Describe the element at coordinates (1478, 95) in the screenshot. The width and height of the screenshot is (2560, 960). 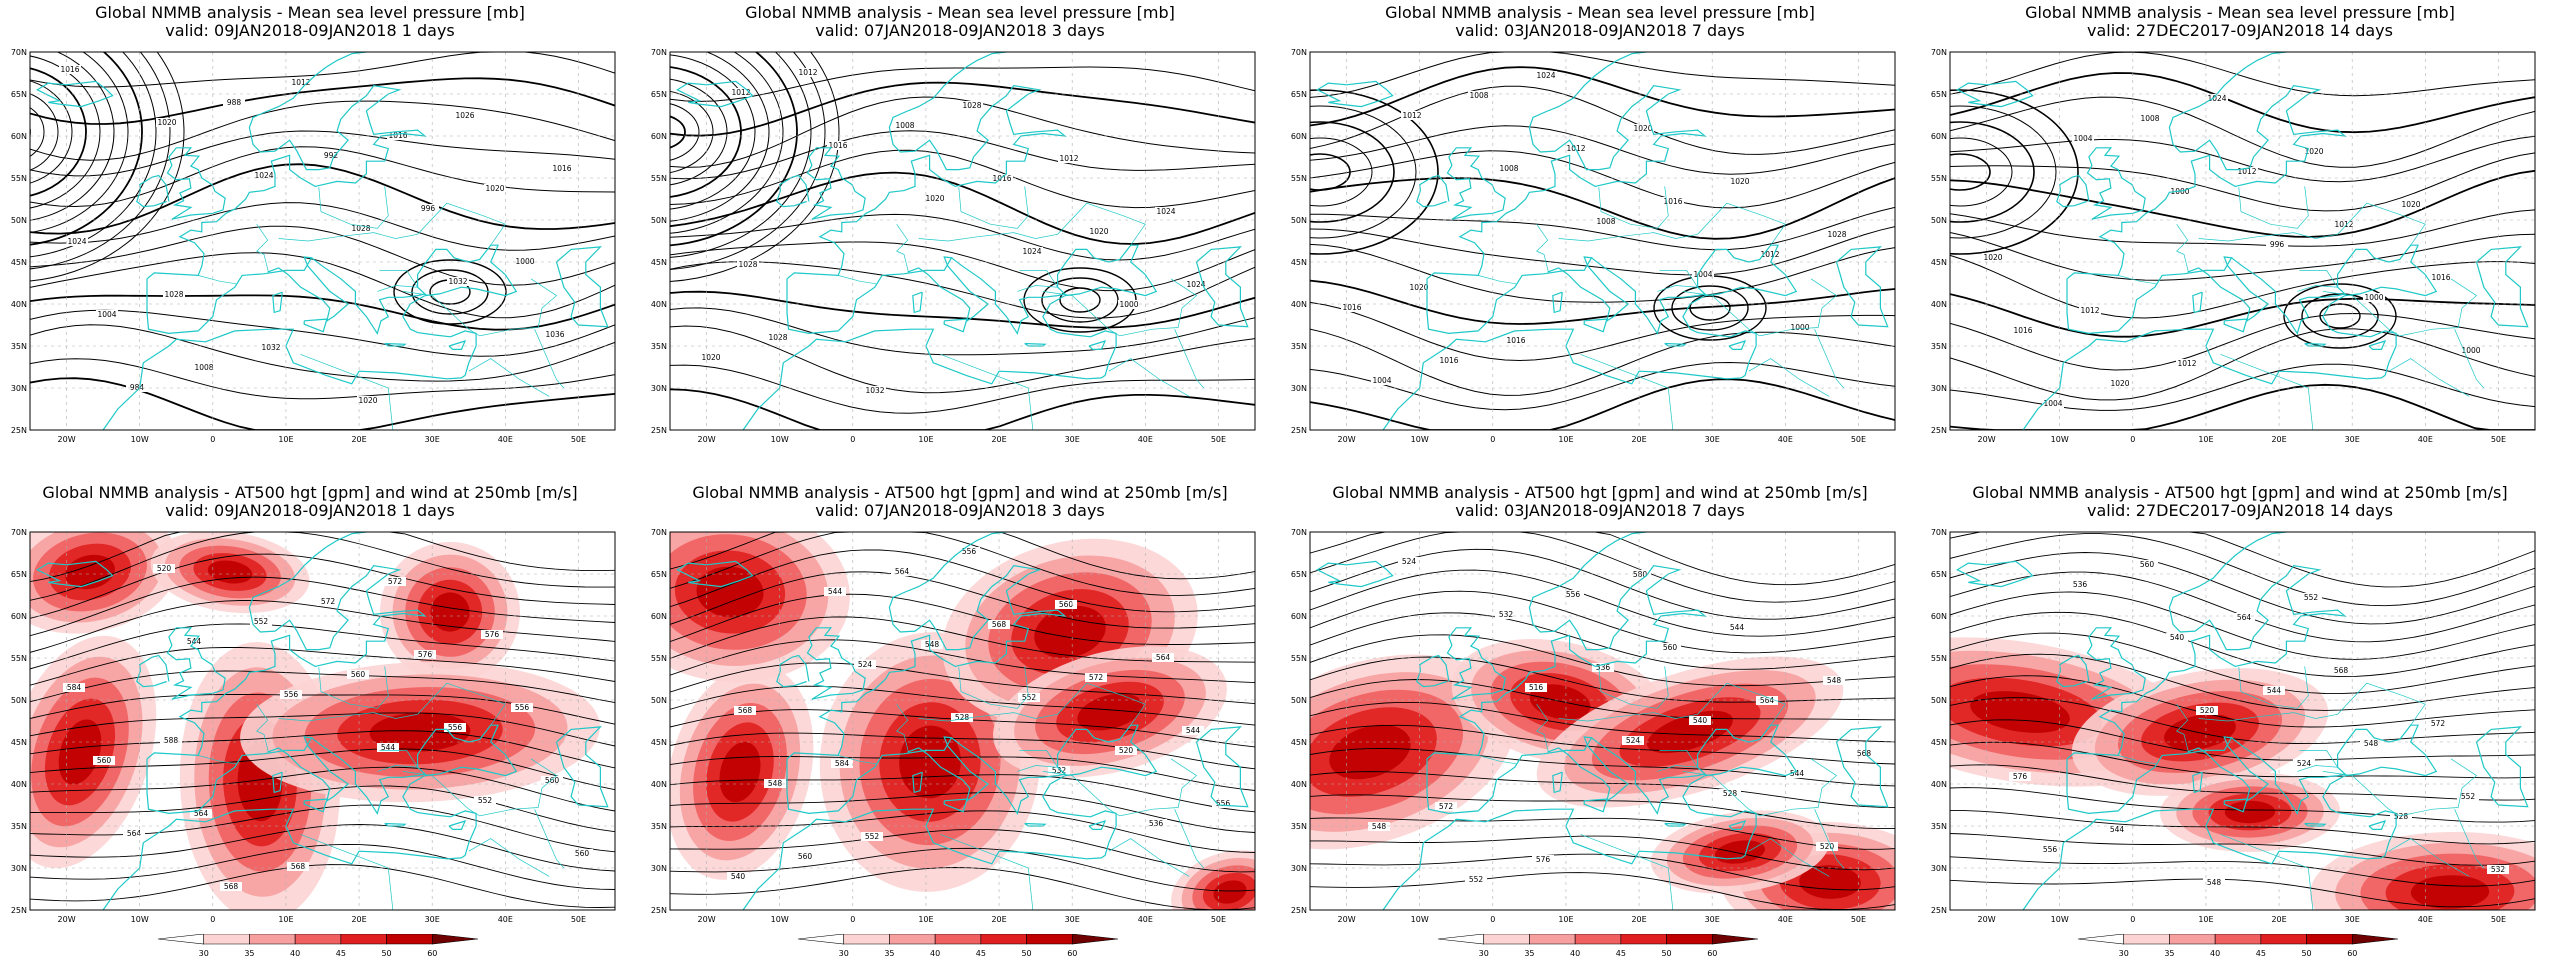
I see `pressure-contour-label: 1008` at that location.